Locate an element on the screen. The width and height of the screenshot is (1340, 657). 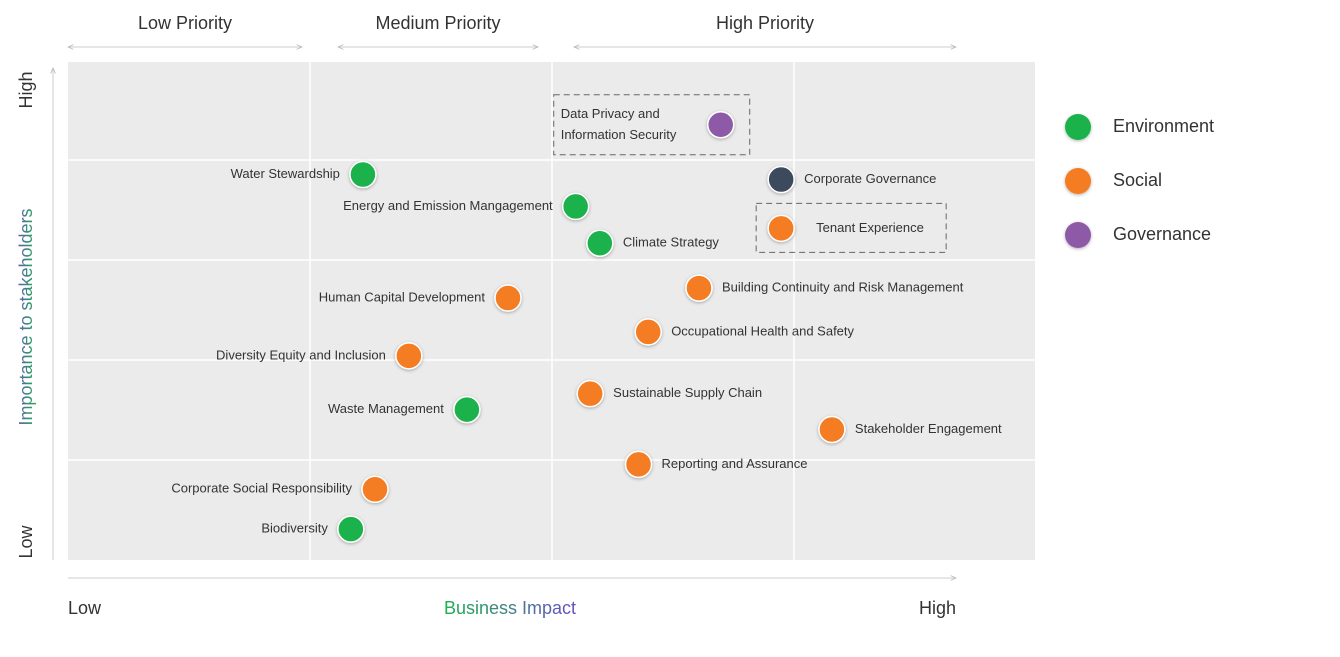
label-box: Data Privacy and Information Security is located at coordinates (618, 123).